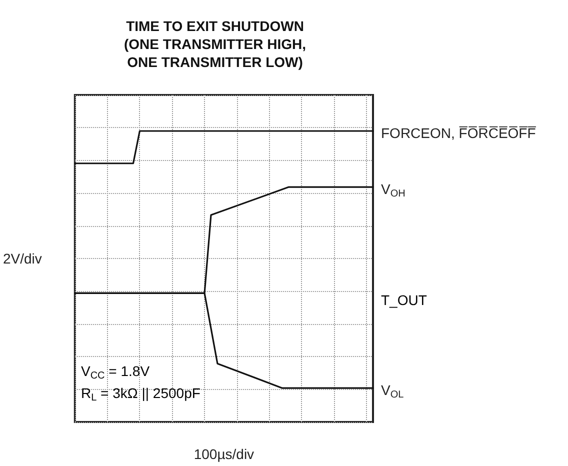 The height and width of the screenshot is (466, 568). What do you see at coordinates (22, 258) in the screenshot?
I see `y-axis-title: 2V/div` at bounding box center [22, 258].